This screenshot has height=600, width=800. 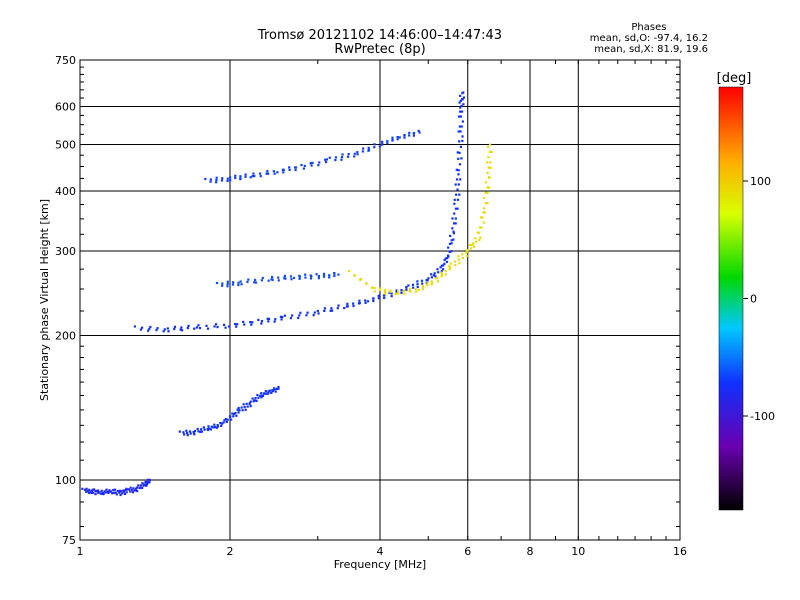 I want to click on phase-stats-title: Phases, so click(x=649, y=27).